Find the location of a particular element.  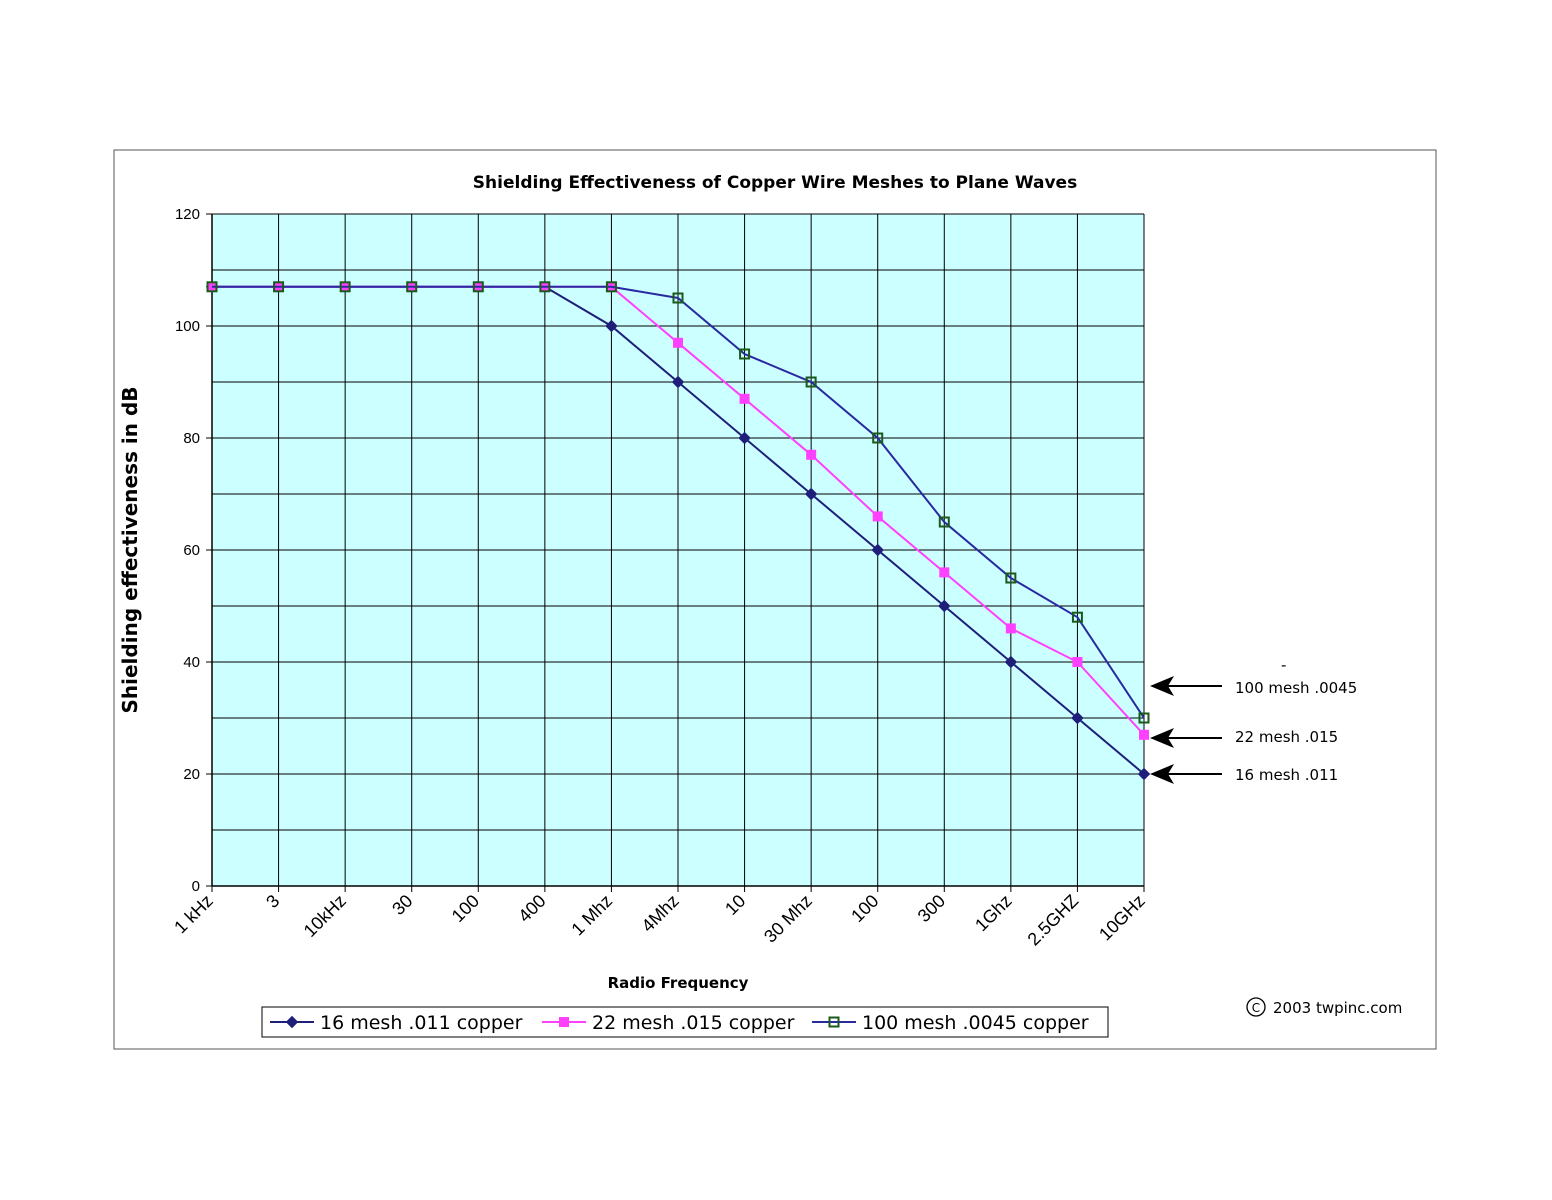

y-axis-label: Shielding effectiveness in dB is located at coordinates (130, 549).